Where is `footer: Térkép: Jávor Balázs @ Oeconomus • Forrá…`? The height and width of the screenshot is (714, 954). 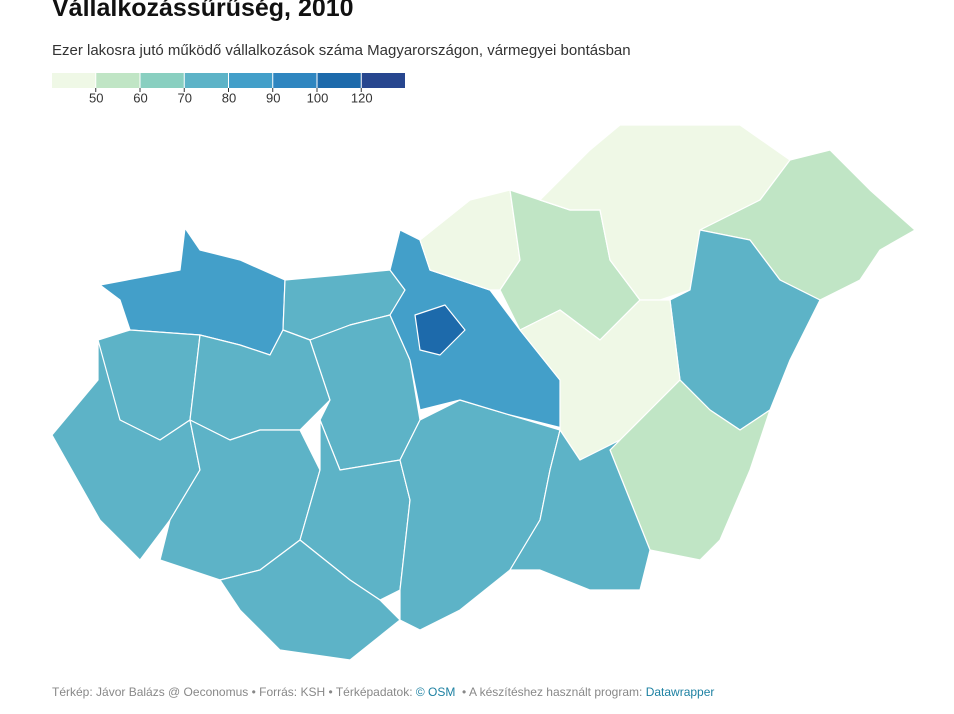
footer: Térkép: Jávor Balázs @ Oeconomus • Forrá… is located at coordinates (383, 692).